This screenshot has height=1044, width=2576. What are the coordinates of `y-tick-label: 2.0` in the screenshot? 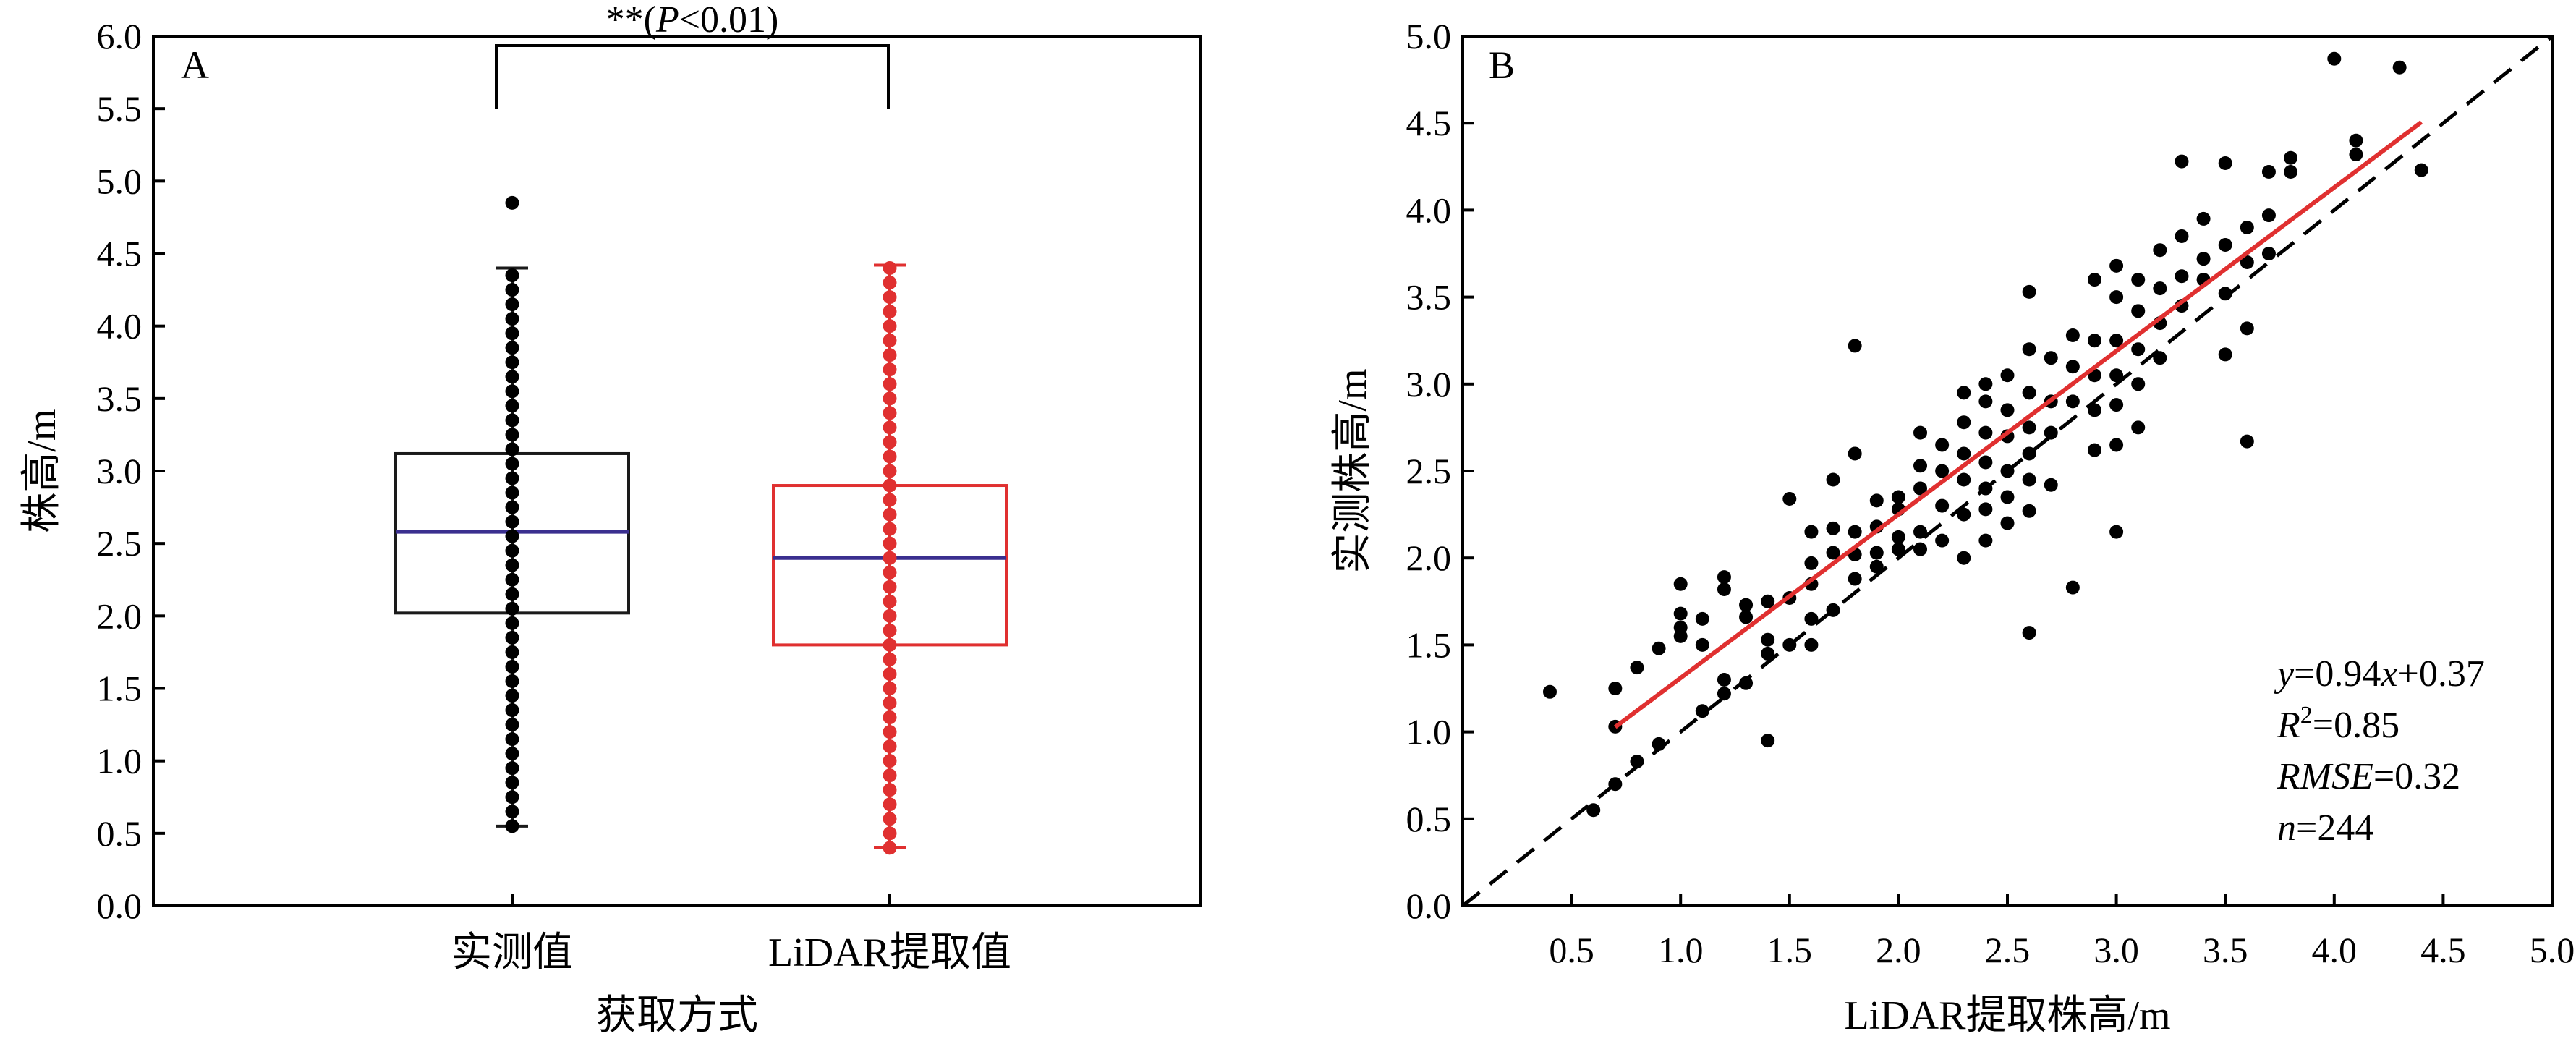 It's located at (1429, 558).